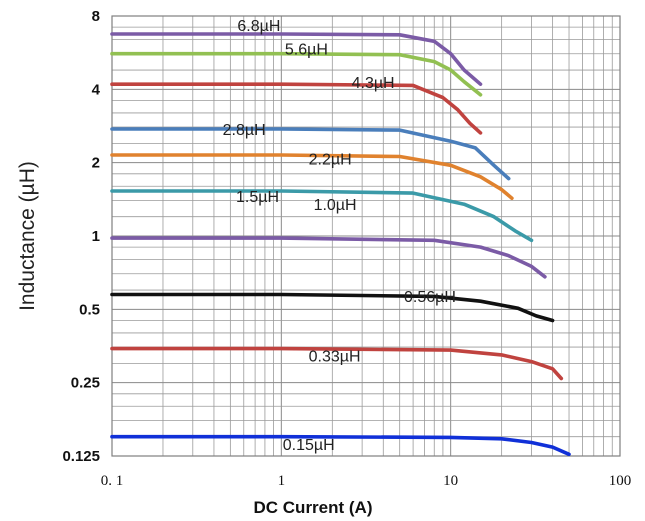  I want to click on y-tick-label: 0.125, so click(81, 456).